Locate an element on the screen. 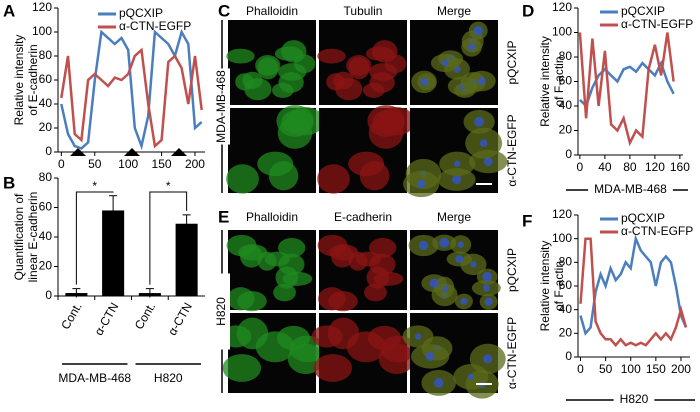 The image size is (700, 412). y-axis-label: of F-actin is located at coordinates (559, 286).